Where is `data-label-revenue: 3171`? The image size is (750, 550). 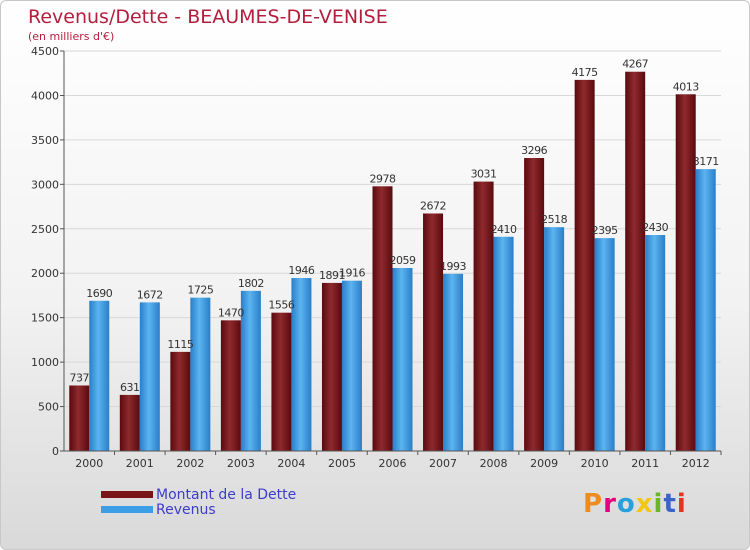 data-label-revenue: 3171 is located at coordinates (706, 161).